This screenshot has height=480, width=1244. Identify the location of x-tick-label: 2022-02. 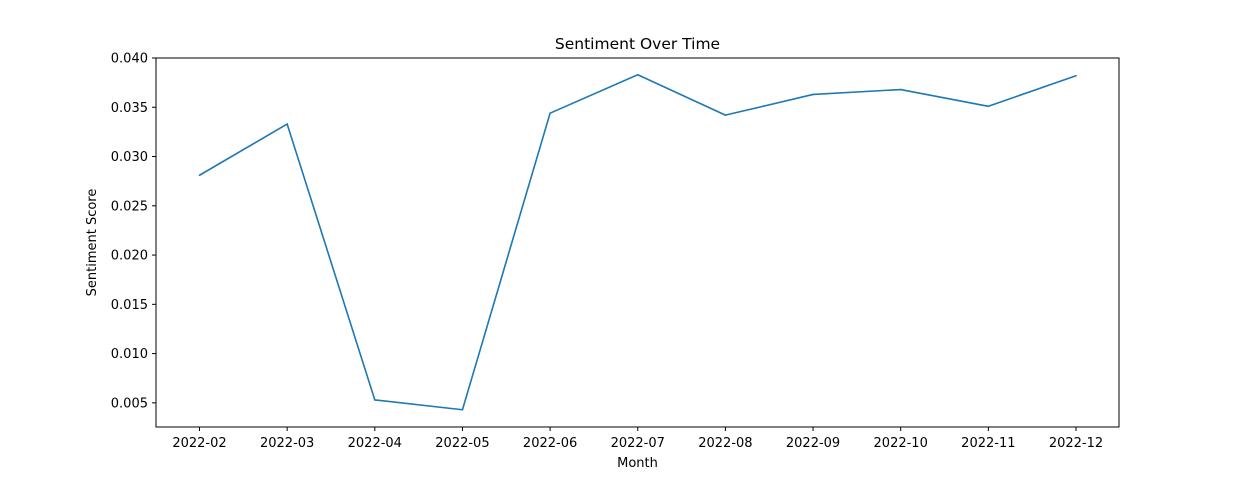
(199, 443).